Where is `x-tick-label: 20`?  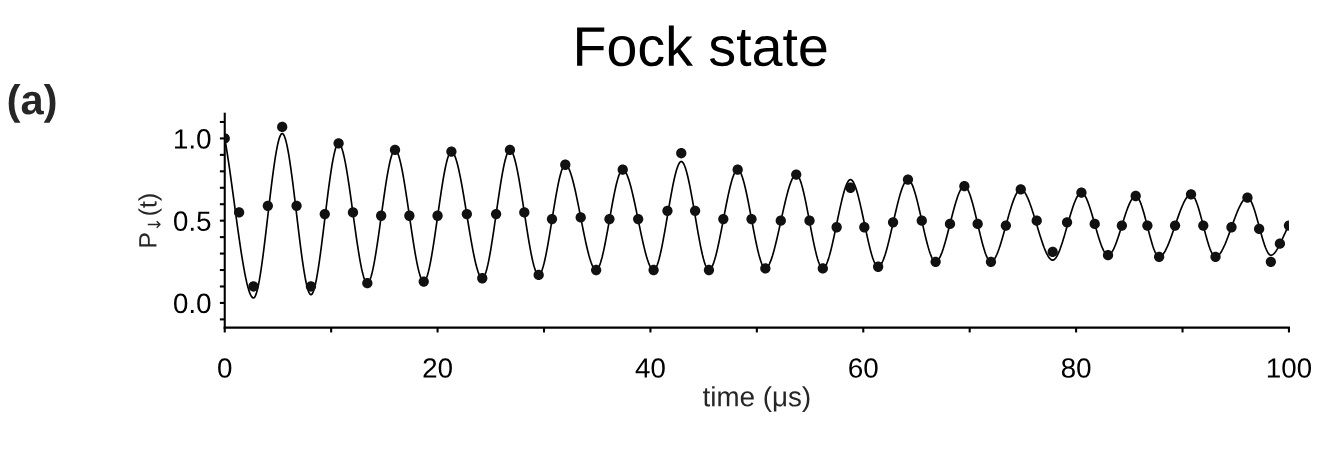
x-tick-label: 20 is located at coordinates (437, 368).